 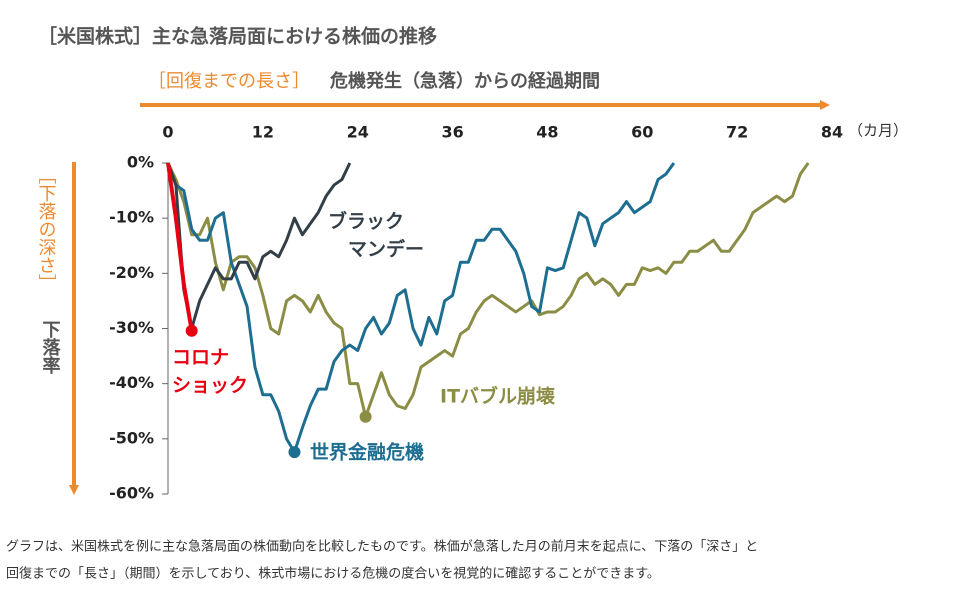 I want to click on y-label: 下落率, so click(x=50, y=347).